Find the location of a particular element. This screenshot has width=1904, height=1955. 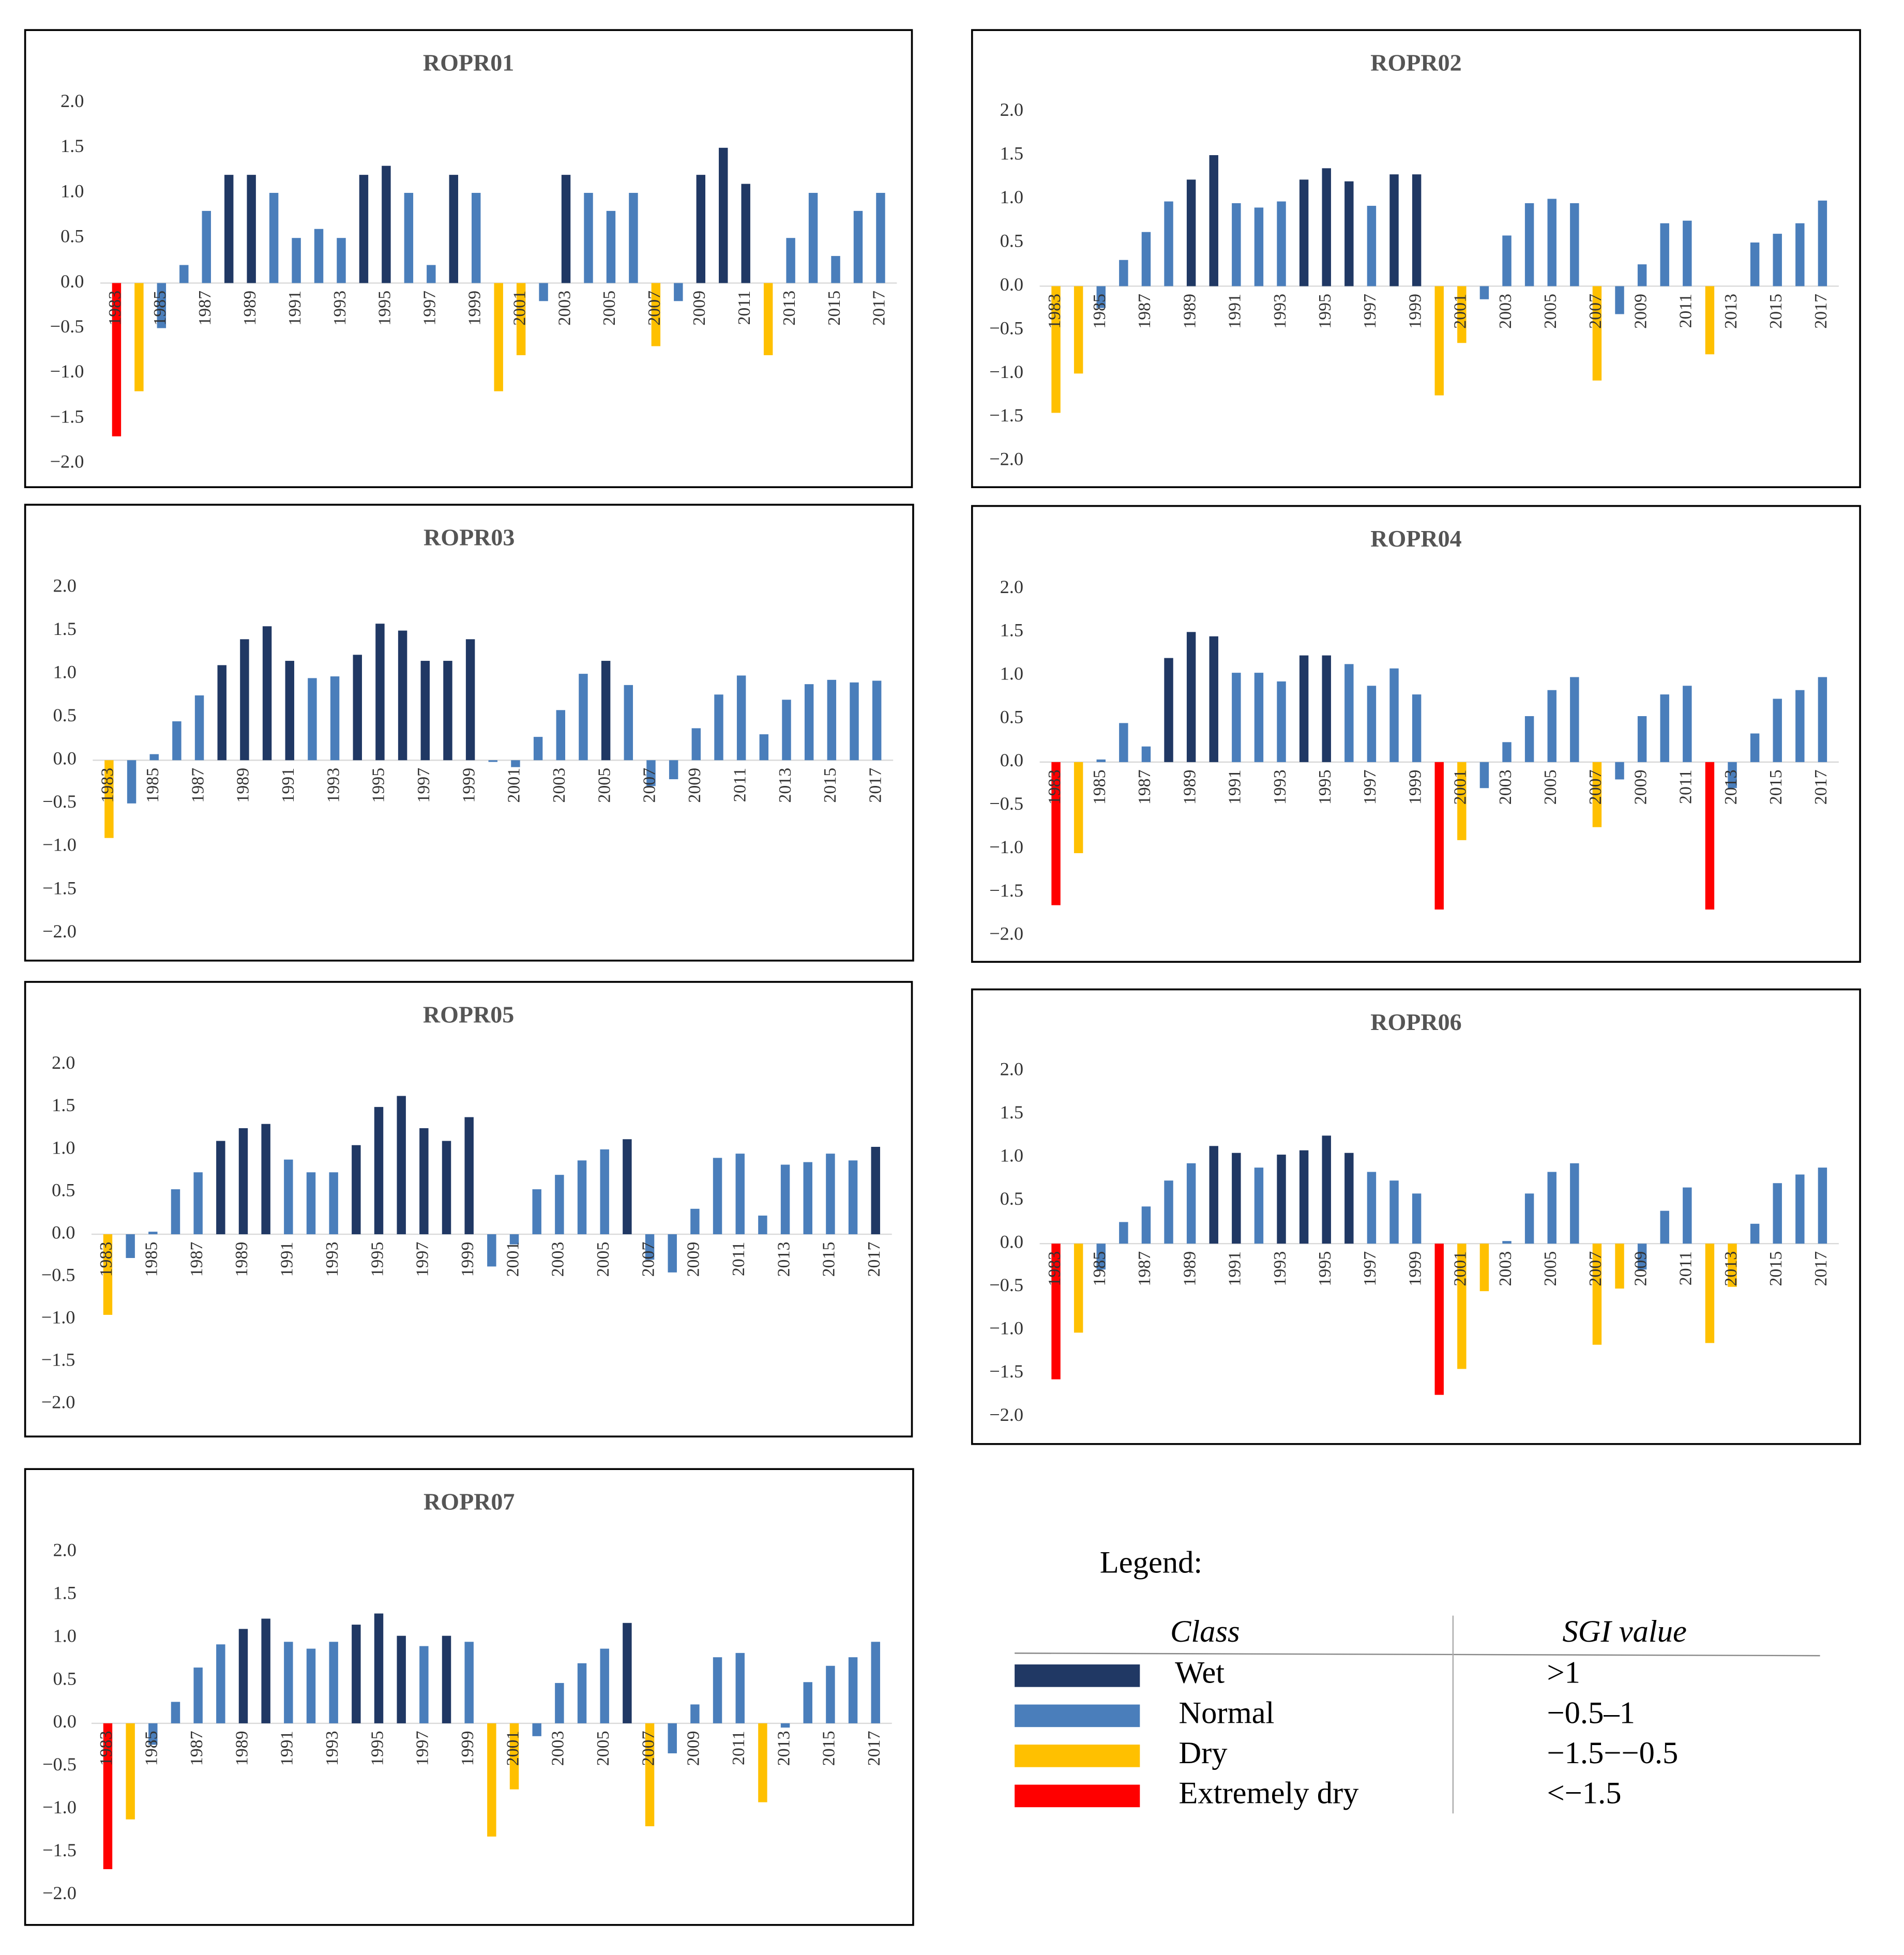

y-tick-label: −1.0 is located at coordinates (58, 1317).